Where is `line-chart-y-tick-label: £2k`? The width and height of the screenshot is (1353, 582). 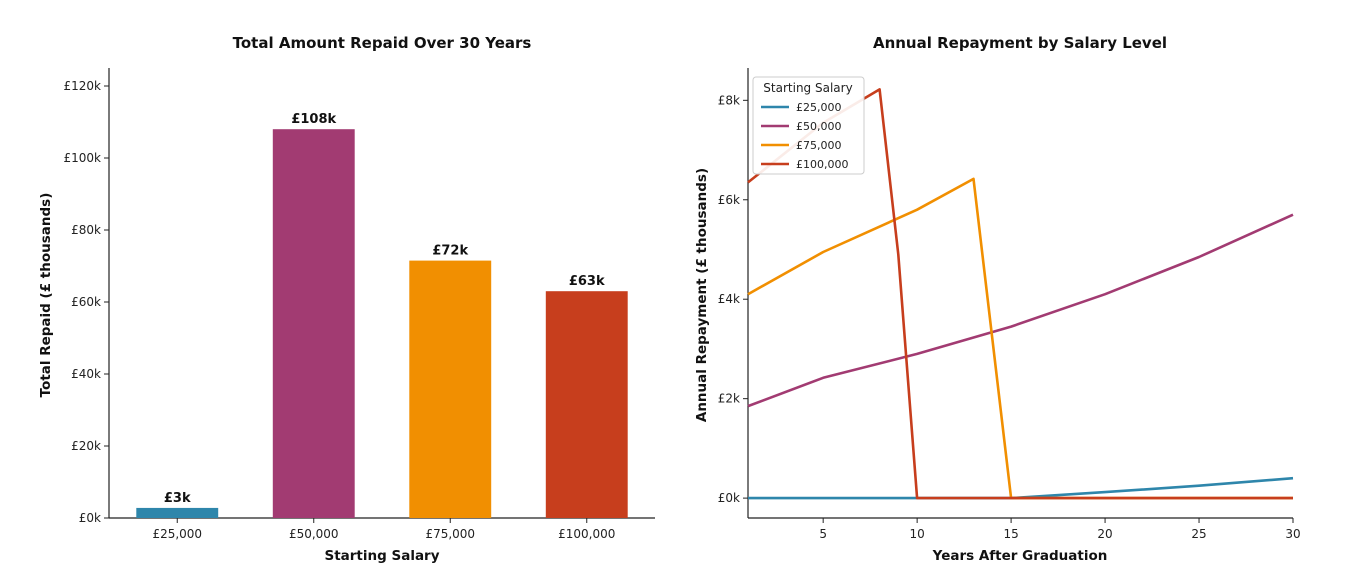 line-chart-y-tick-label: £2k is located at coordinates (729, 399).